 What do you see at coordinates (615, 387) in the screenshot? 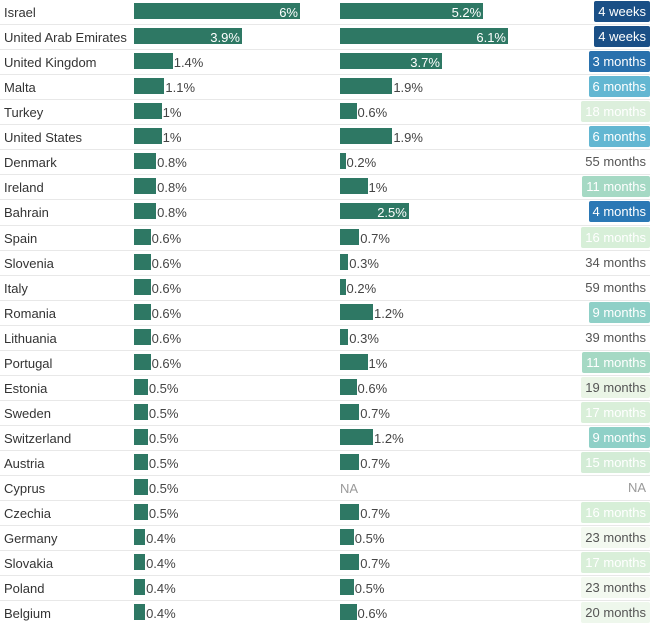
I see `time-to-vaccinate-badge: 19 months` at bounding box center [615, 387].